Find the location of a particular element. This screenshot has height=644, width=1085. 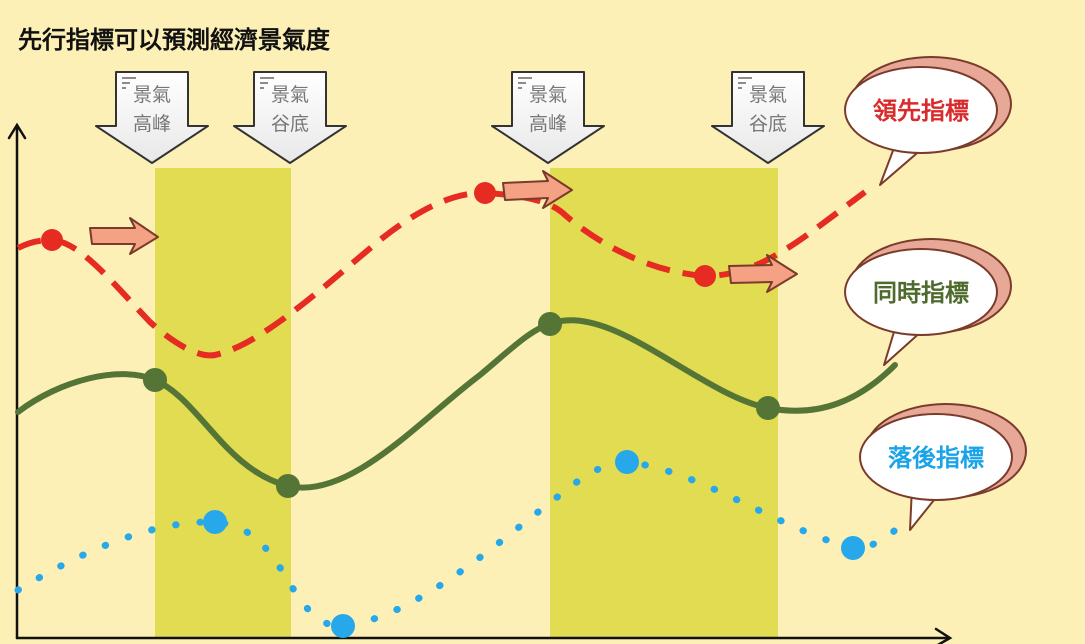

leading-points is located at coordinates (378, 234).